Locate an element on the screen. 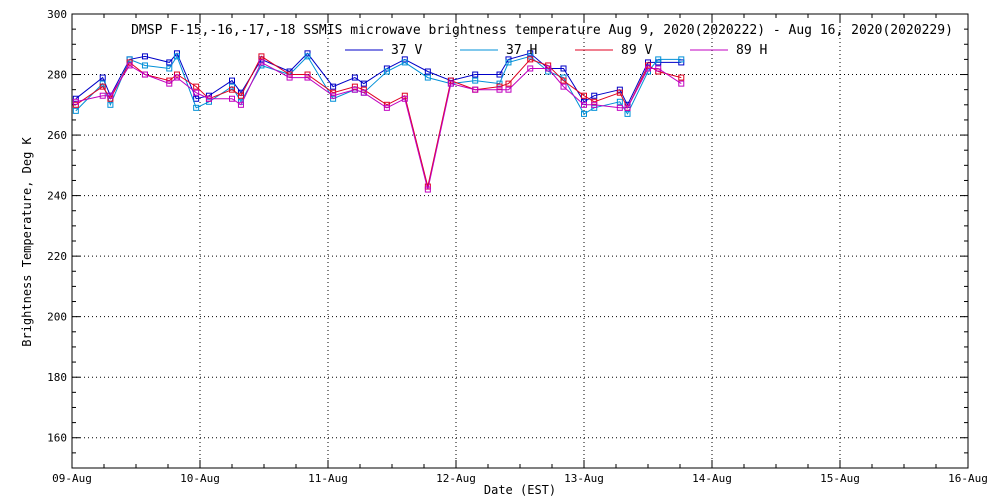 This screenshot has height=500, width=1000. legend: 37 V 37 H 89 V 89 H is located at coordinates (556, 50).